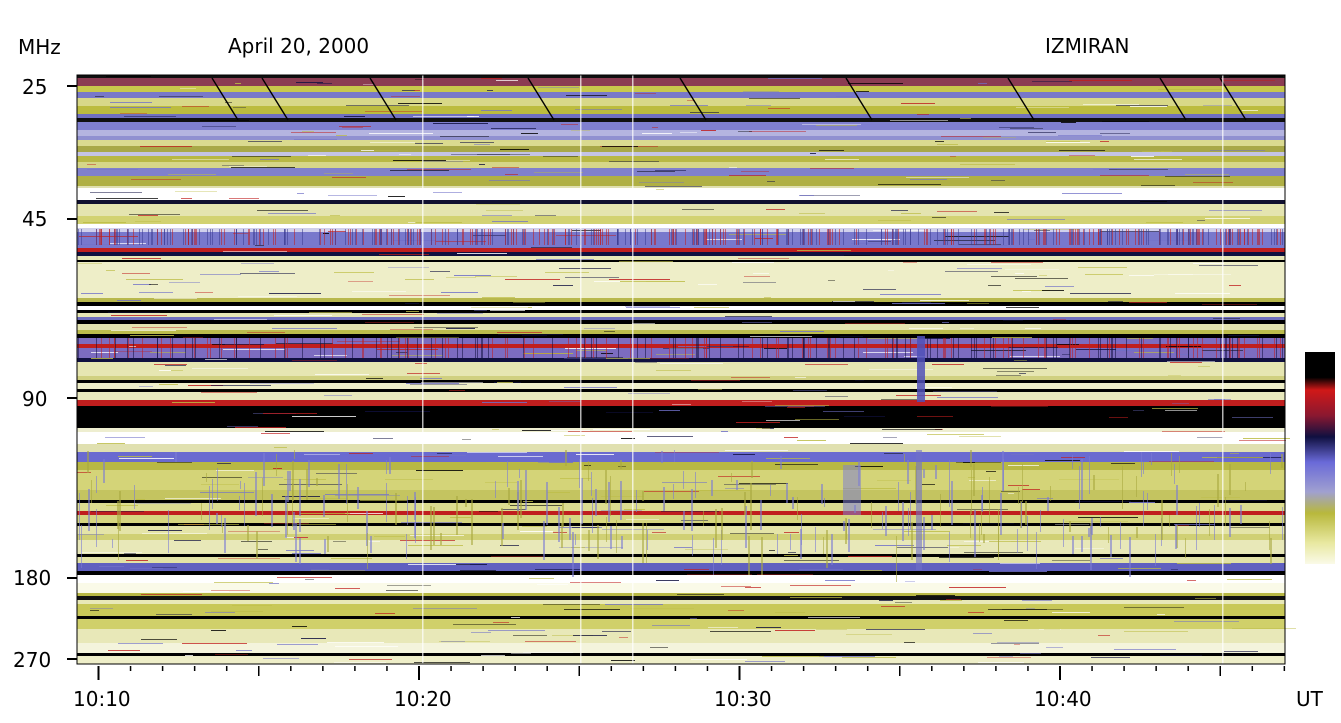 The width and height of the screenshot is (1341, 723). I want to click on vertical-burst-feature, so click(852, 490).